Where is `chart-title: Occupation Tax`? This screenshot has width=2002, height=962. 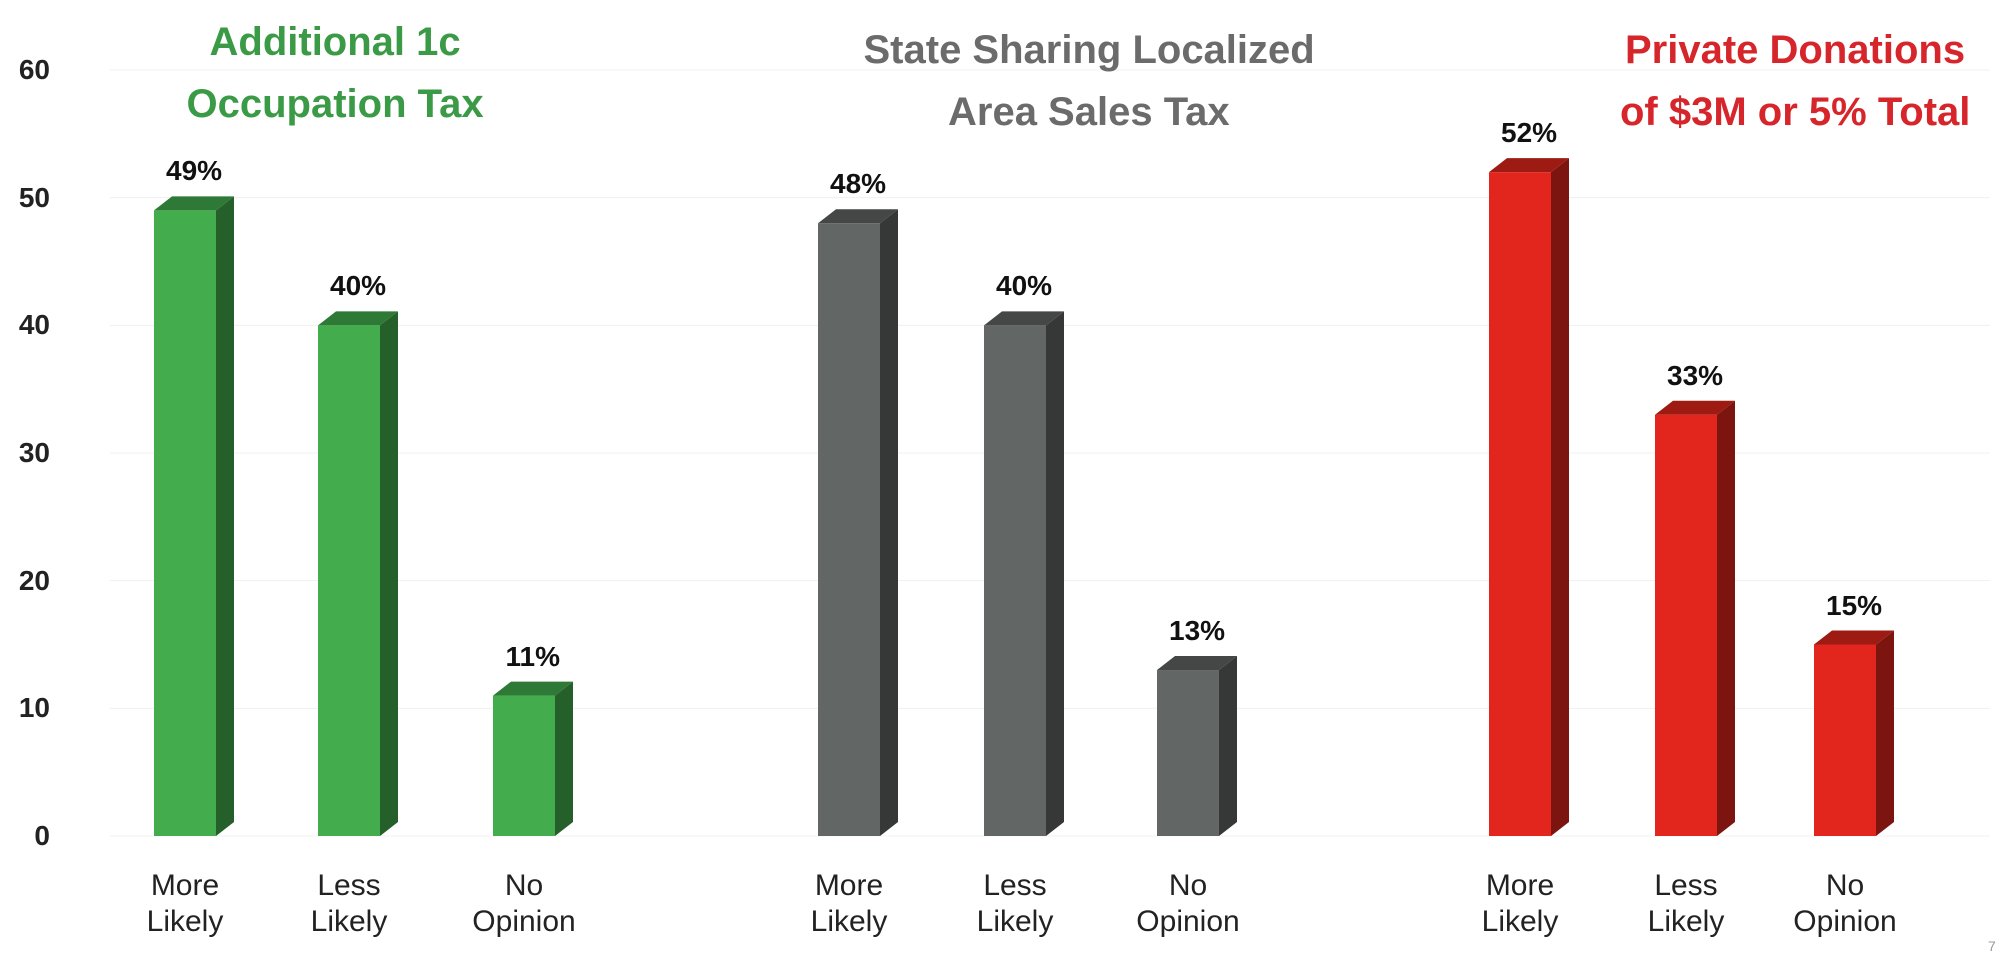 chart-title: Occupation Tax is located at coordinates (335, 104).